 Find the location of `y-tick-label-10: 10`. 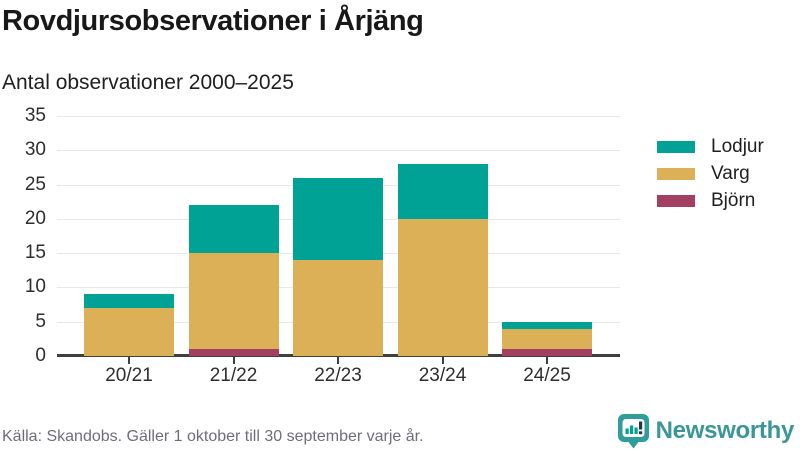

y-tick-label-10: 10 is located at coordinates (35, 287).